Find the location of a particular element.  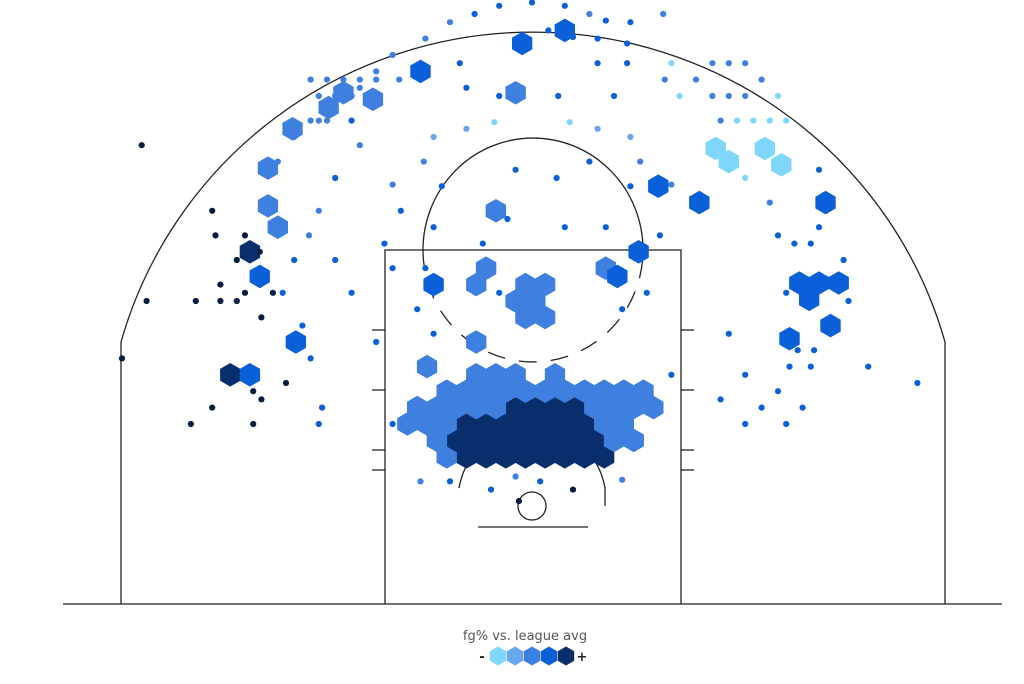

legend: fg% vs. league avg - + is located at coordinates (525, 647).